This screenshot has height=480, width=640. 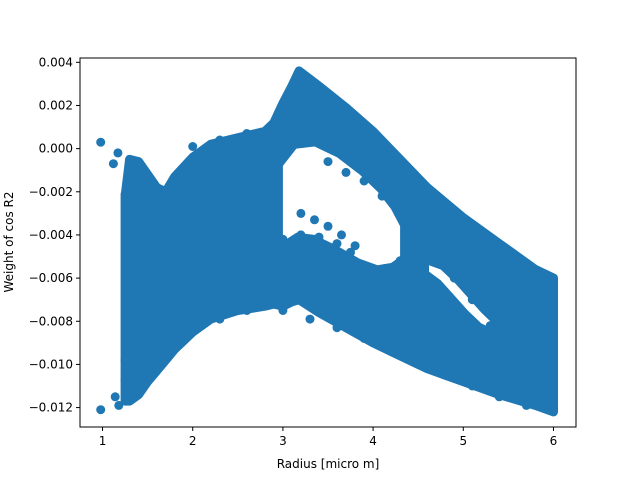 I want to click on x-tick-label: 5, so click(x=463, y=441).